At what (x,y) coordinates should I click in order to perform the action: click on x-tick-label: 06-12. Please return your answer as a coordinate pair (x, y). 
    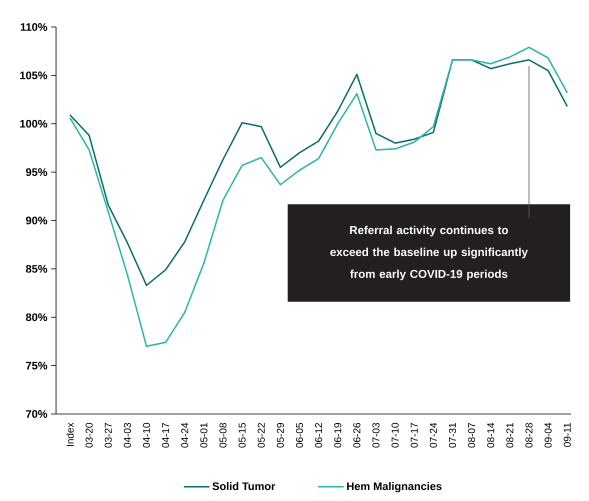
    Looking at the image, I should click on (318, 435).